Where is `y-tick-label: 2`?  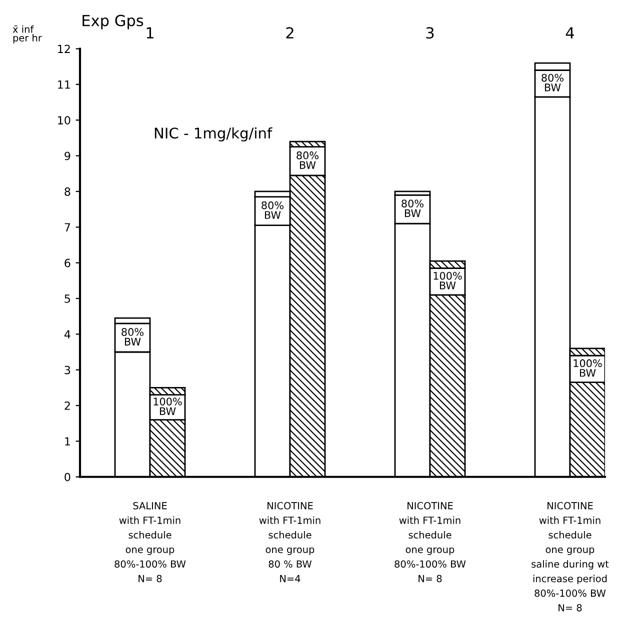 y-tick-label: 2 is located at coordinates (67, 405).